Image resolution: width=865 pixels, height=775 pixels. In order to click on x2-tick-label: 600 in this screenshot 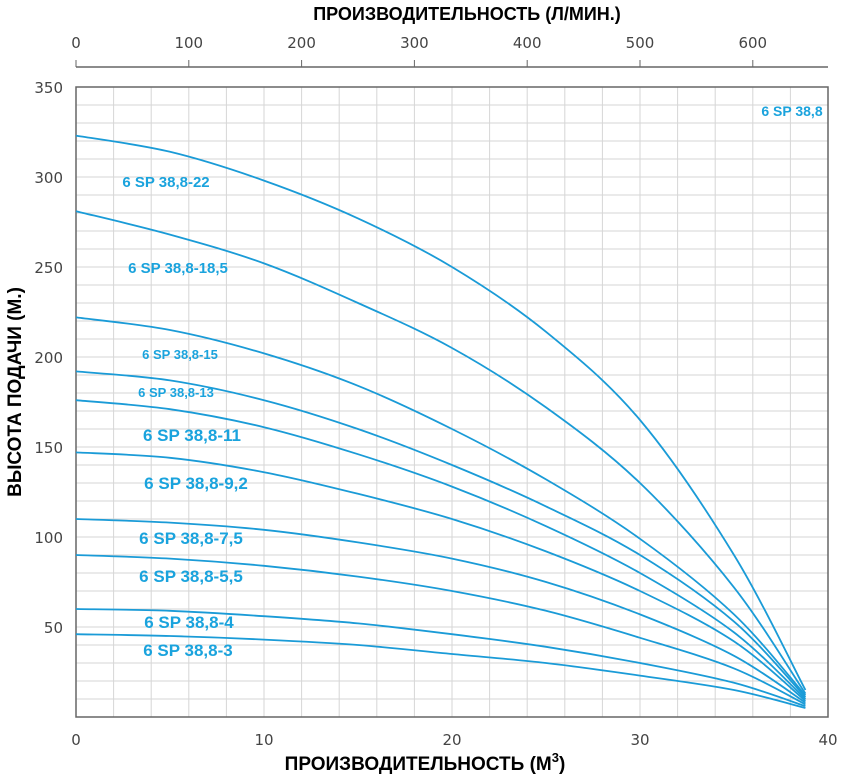, I will do `click(752, 43)`.